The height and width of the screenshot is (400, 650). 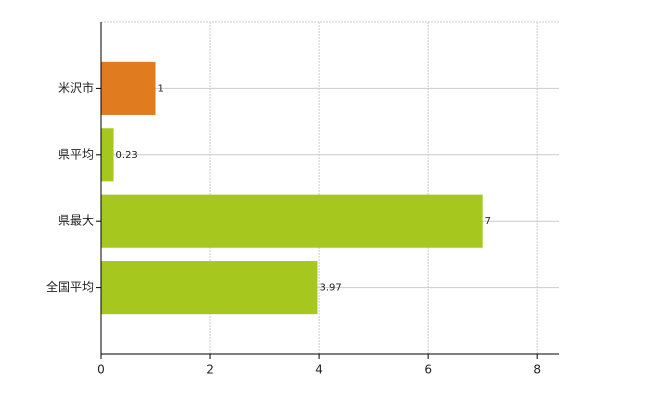 What do you see at coordinates (428, 370) in the screenshot?
I see `x-tick-label: 6` at bounding box center [428, 370].